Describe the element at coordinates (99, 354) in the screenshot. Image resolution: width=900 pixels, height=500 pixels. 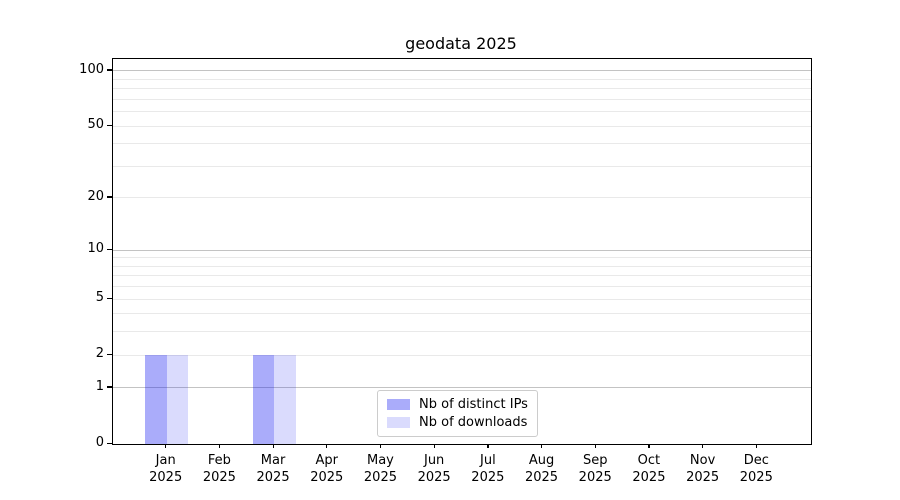
I see `y-tick-label: 2` at that location.